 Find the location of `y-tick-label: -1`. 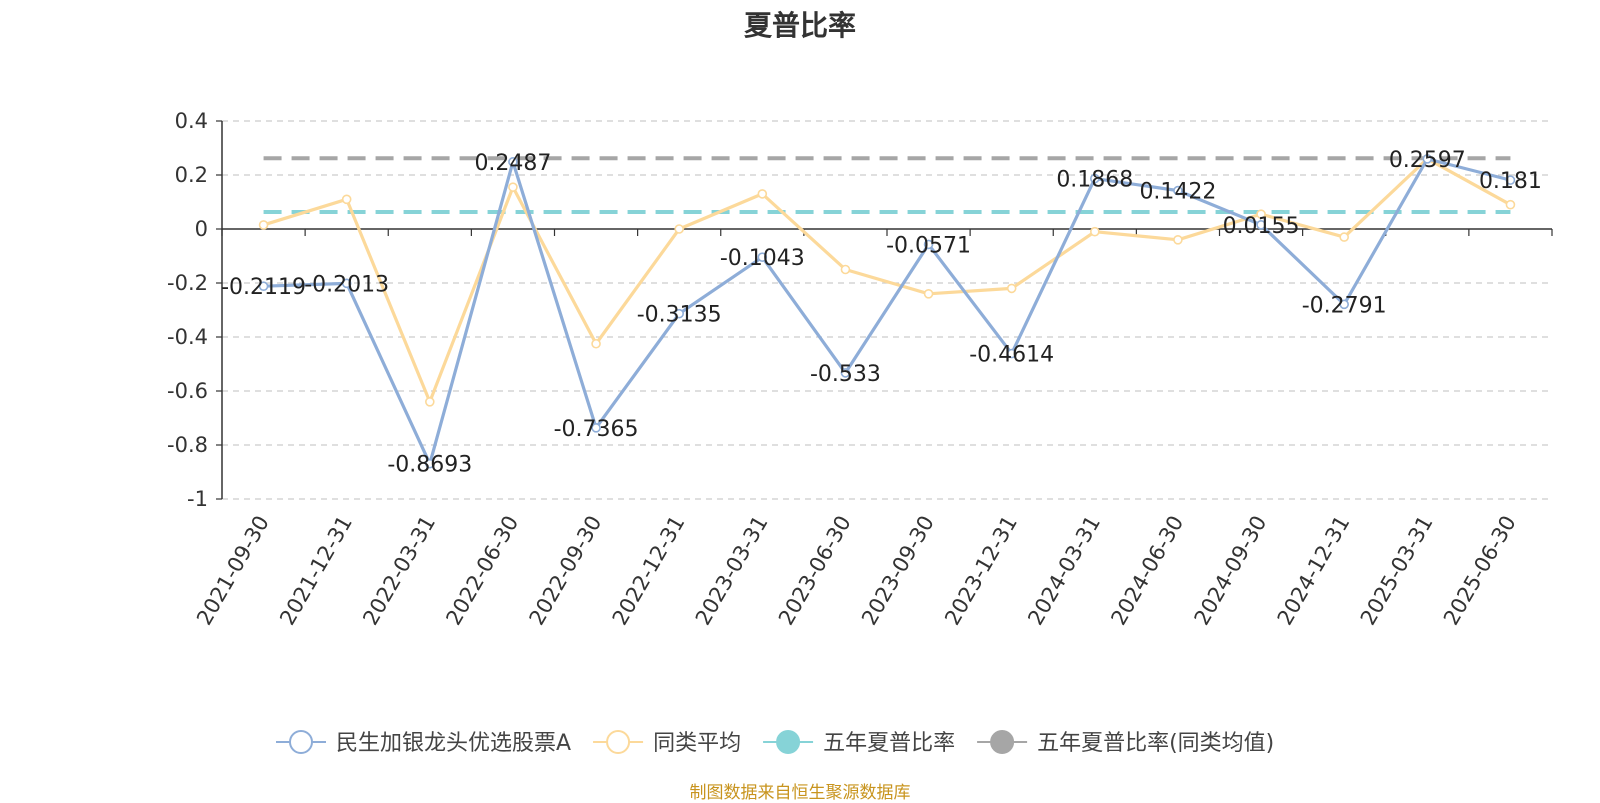

y-tick-label: -1 is located at coordinates (197, 499).